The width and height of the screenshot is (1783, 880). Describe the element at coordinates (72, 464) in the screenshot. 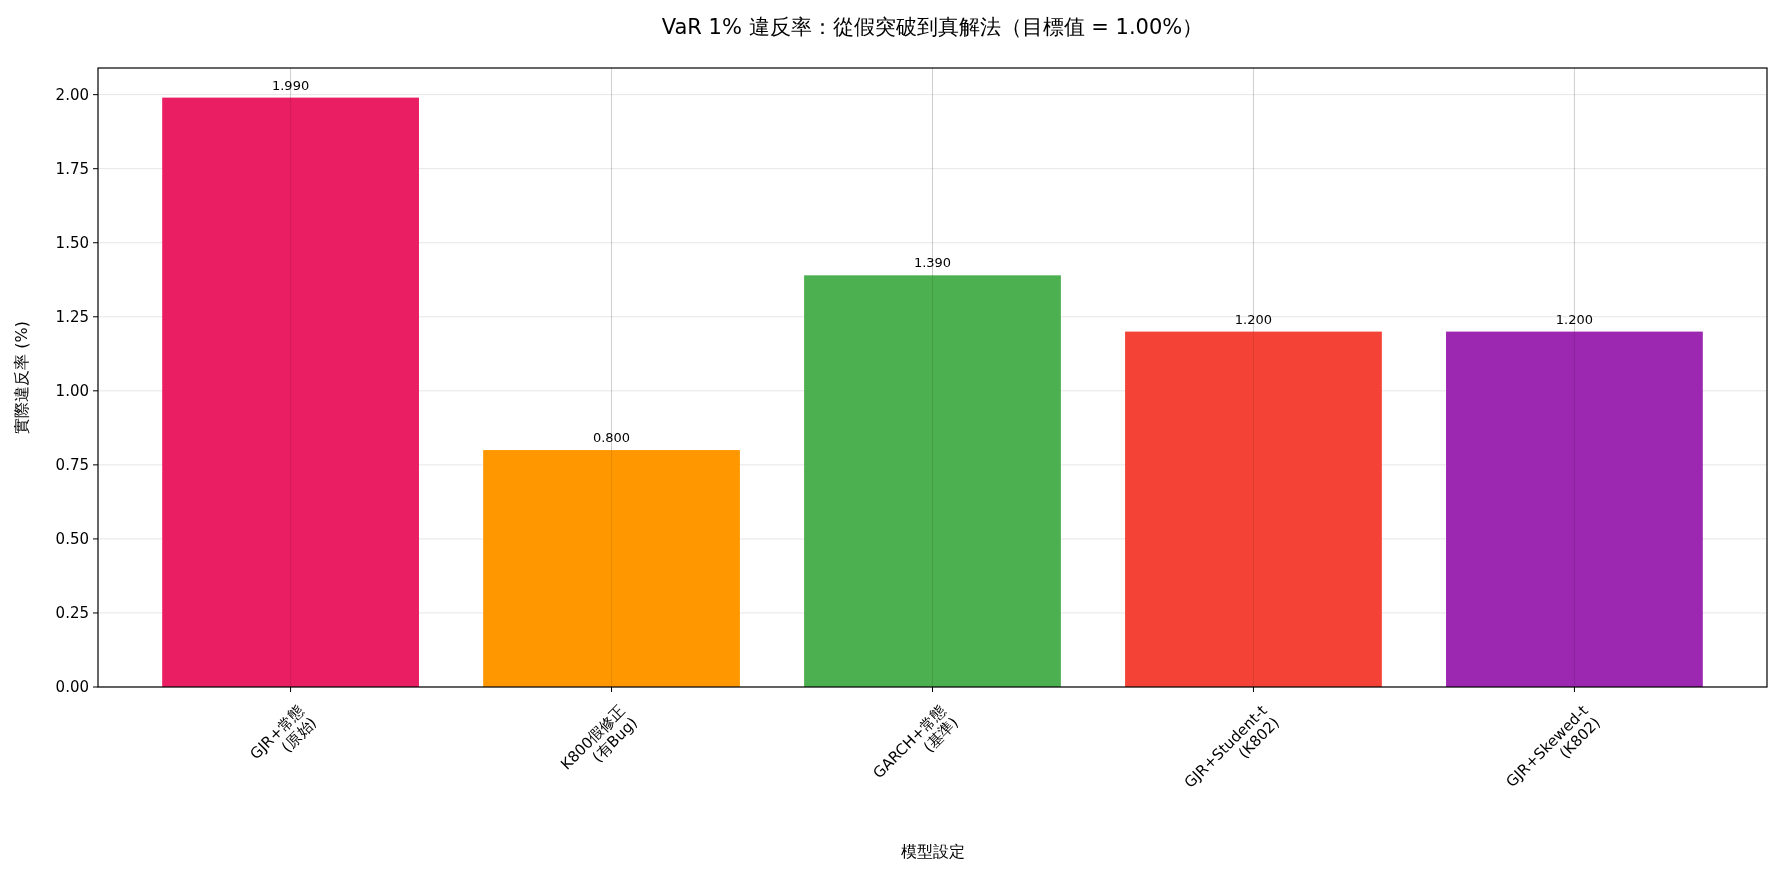

I see `y-tick-label: 0.75` at that location.